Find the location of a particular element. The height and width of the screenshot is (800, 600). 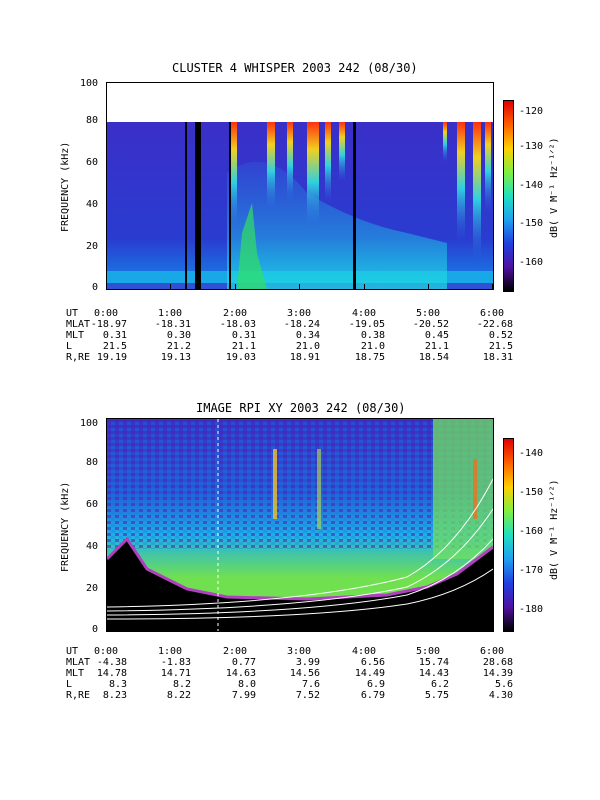

colorbar is located at coordinates (508, 535).